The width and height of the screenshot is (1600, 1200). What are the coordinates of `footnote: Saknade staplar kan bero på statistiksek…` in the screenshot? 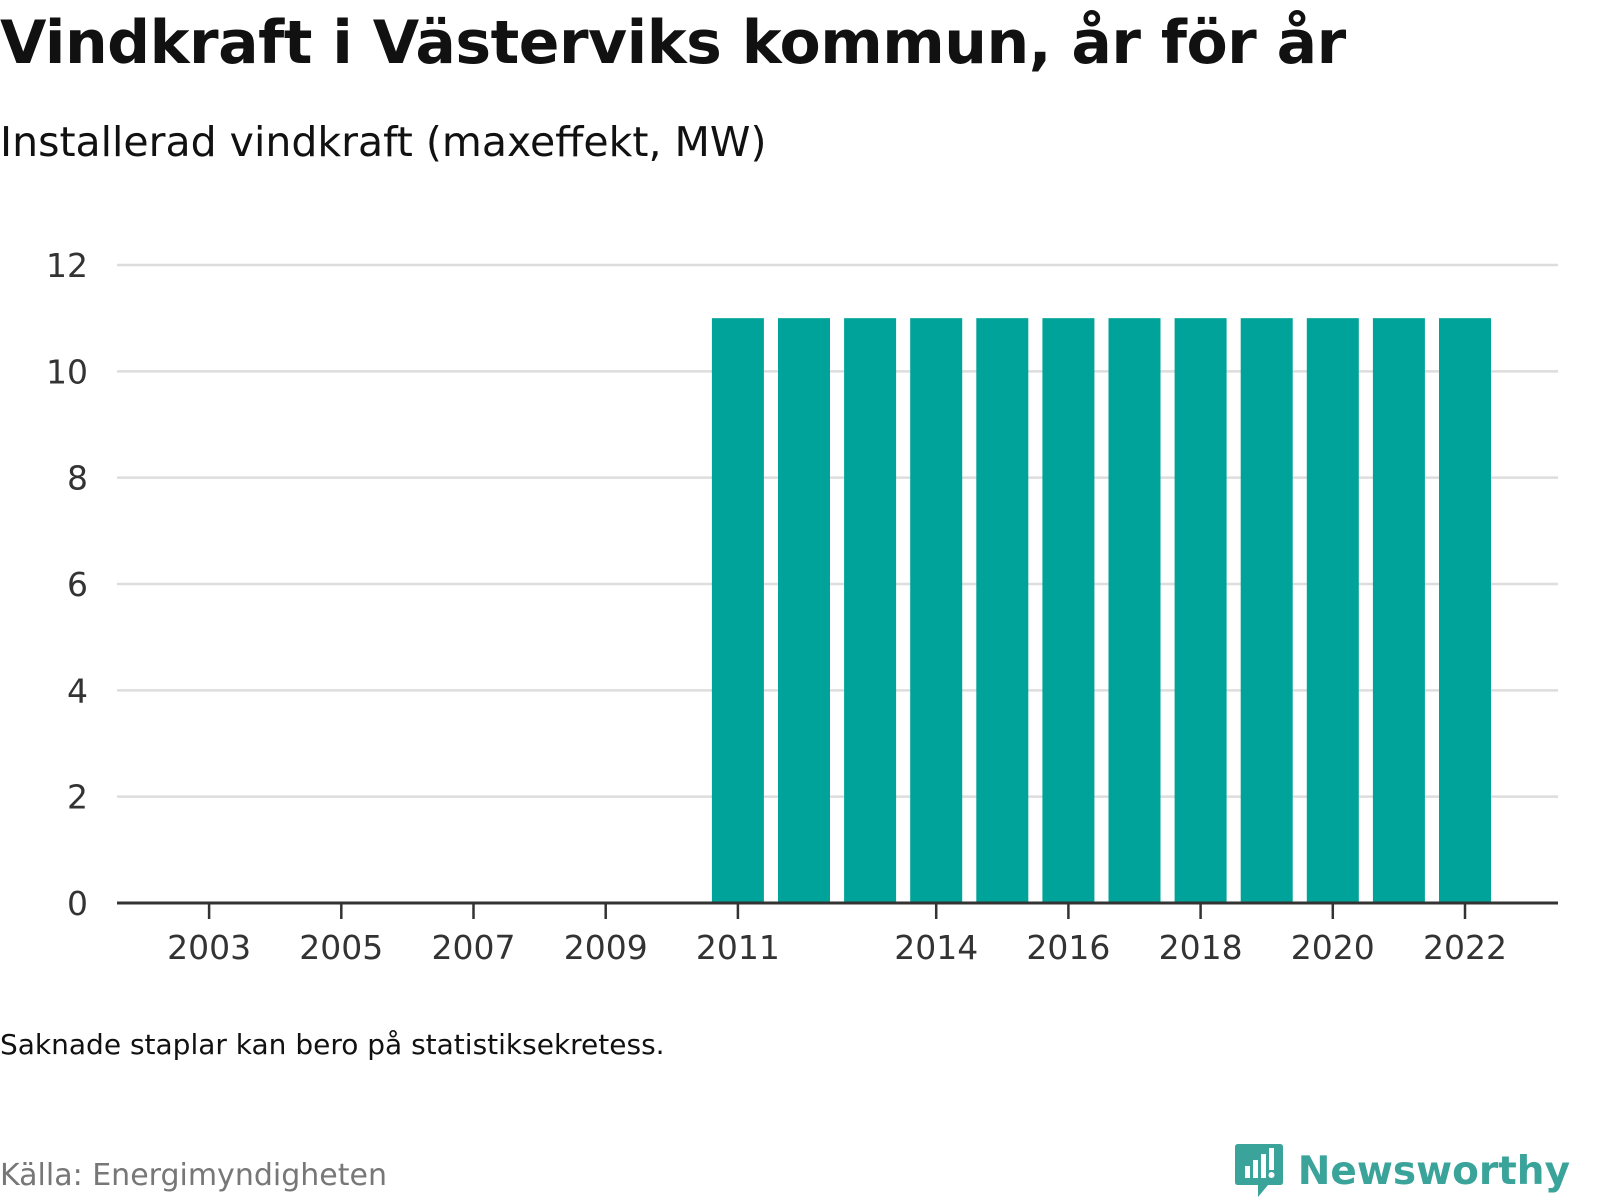 It's located at (332, 1044).